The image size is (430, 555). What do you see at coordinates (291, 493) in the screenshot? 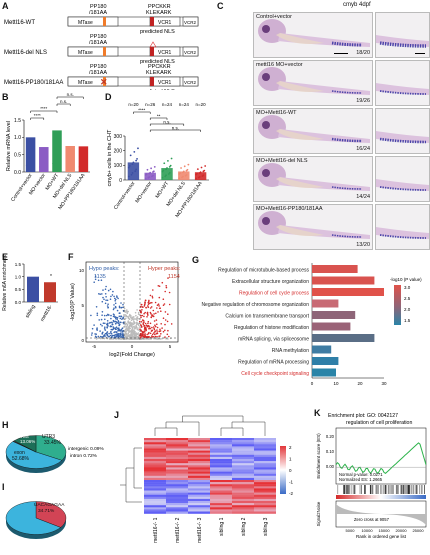
I see `scale-tick-label: -2` at bounding box center [291, 493].